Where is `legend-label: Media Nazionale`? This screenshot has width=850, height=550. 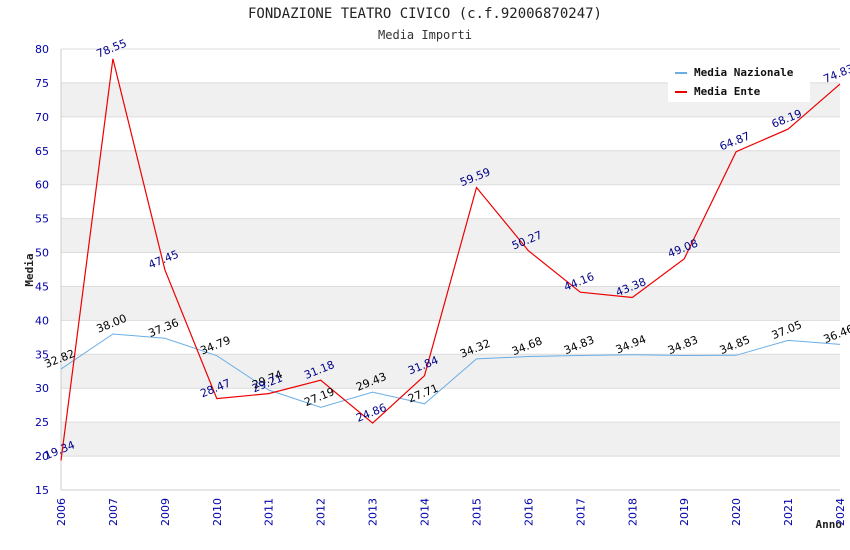
legend-label: Media Nazionale is located at coordinates (744, 72).